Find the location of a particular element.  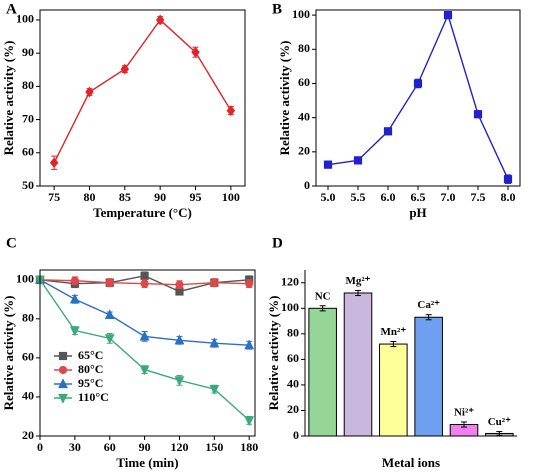

category-label: Mg²⁺ is located at coordinates (358, 281).